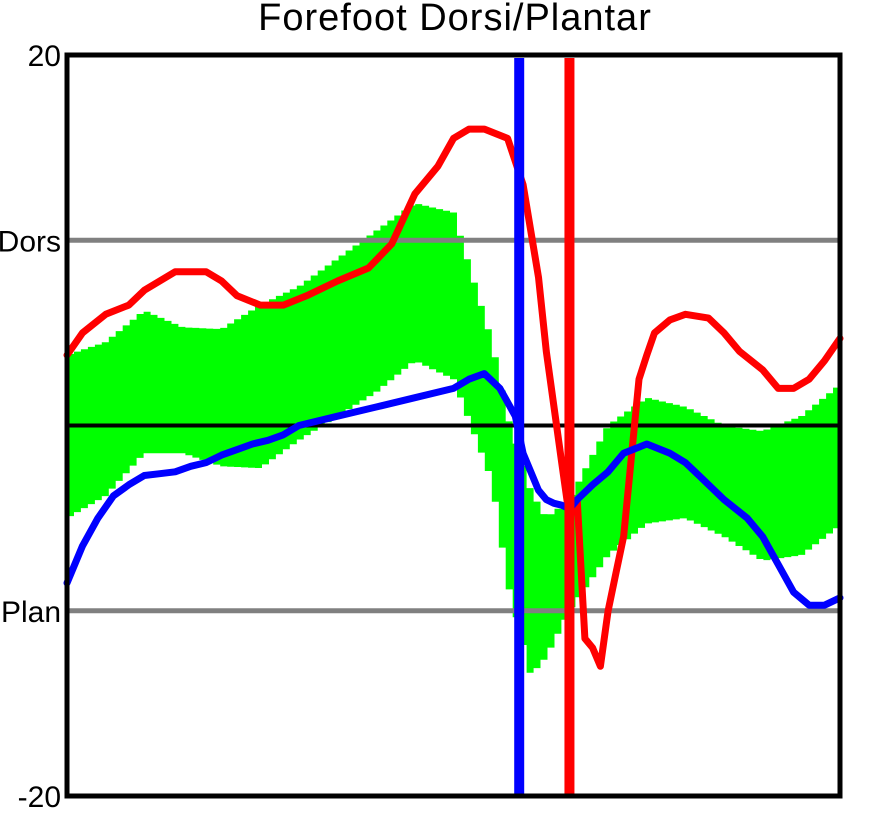 This screenshot has height=823, width=873. Describe the element at coordinates (30, 427) in the screenshot. I see `y-tick-labels: 20 Dors Plan -20` at that location.